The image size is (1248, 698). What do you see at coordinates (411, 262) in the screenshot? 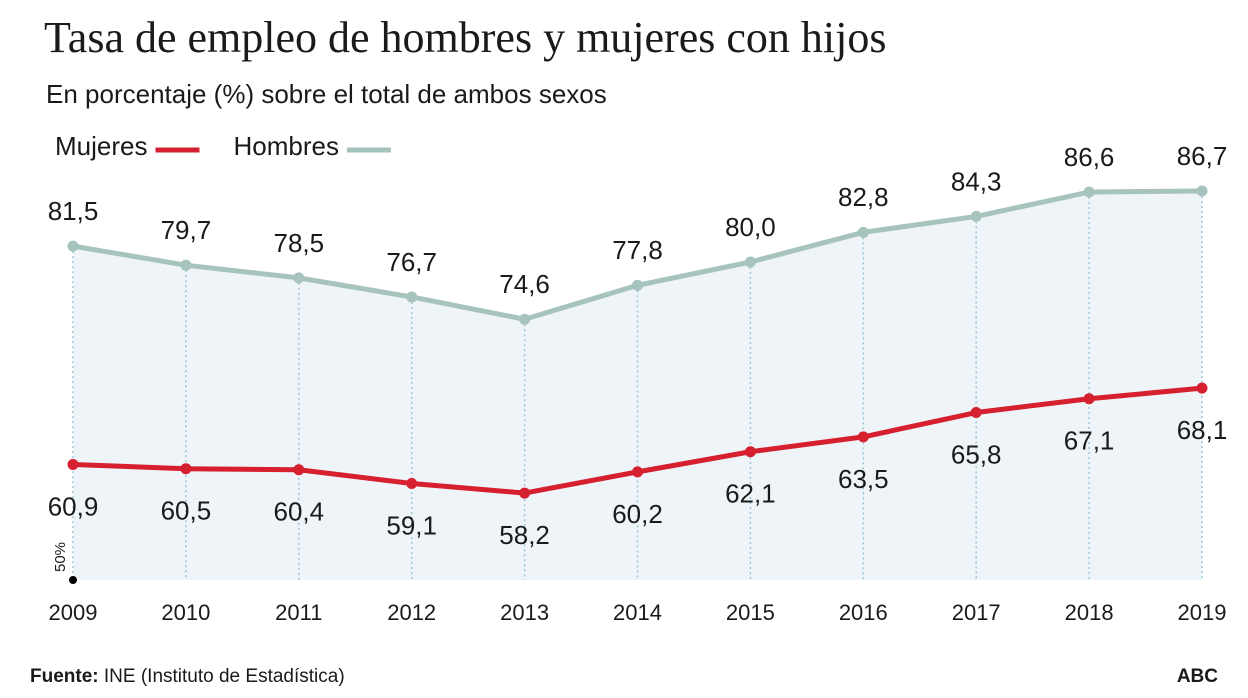
I see `data-label: 76,7` at bounding box center [411, 262].